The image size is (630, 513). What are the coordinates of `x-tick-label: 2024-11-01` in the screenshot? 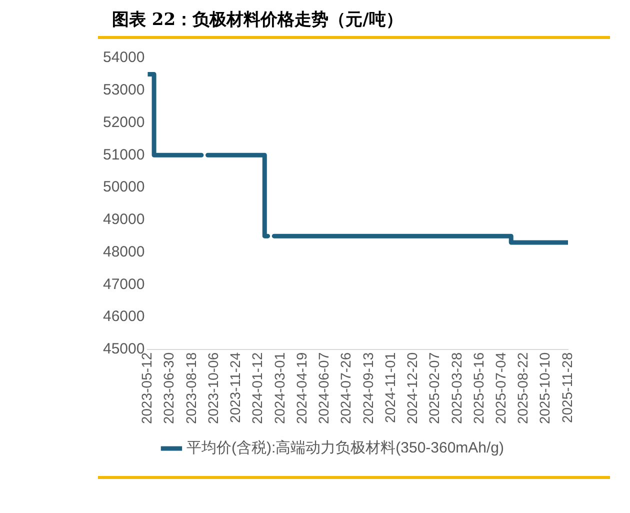 It's located at (390, 387).